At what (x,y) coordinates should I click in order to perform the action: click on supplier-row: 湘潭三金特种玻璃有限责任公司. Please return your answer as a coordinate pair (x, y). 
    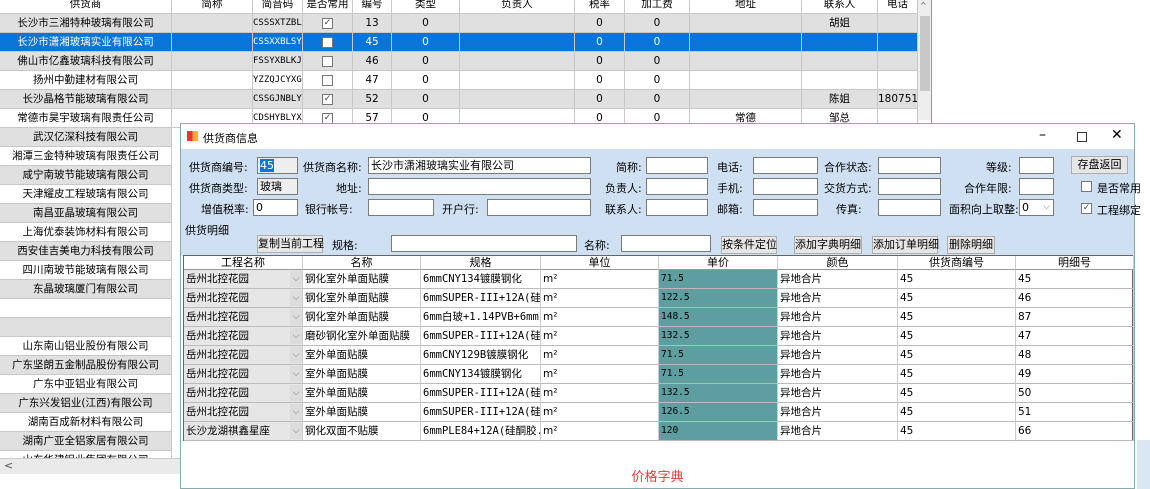
    Looking at the image, I should click on (86, 156).